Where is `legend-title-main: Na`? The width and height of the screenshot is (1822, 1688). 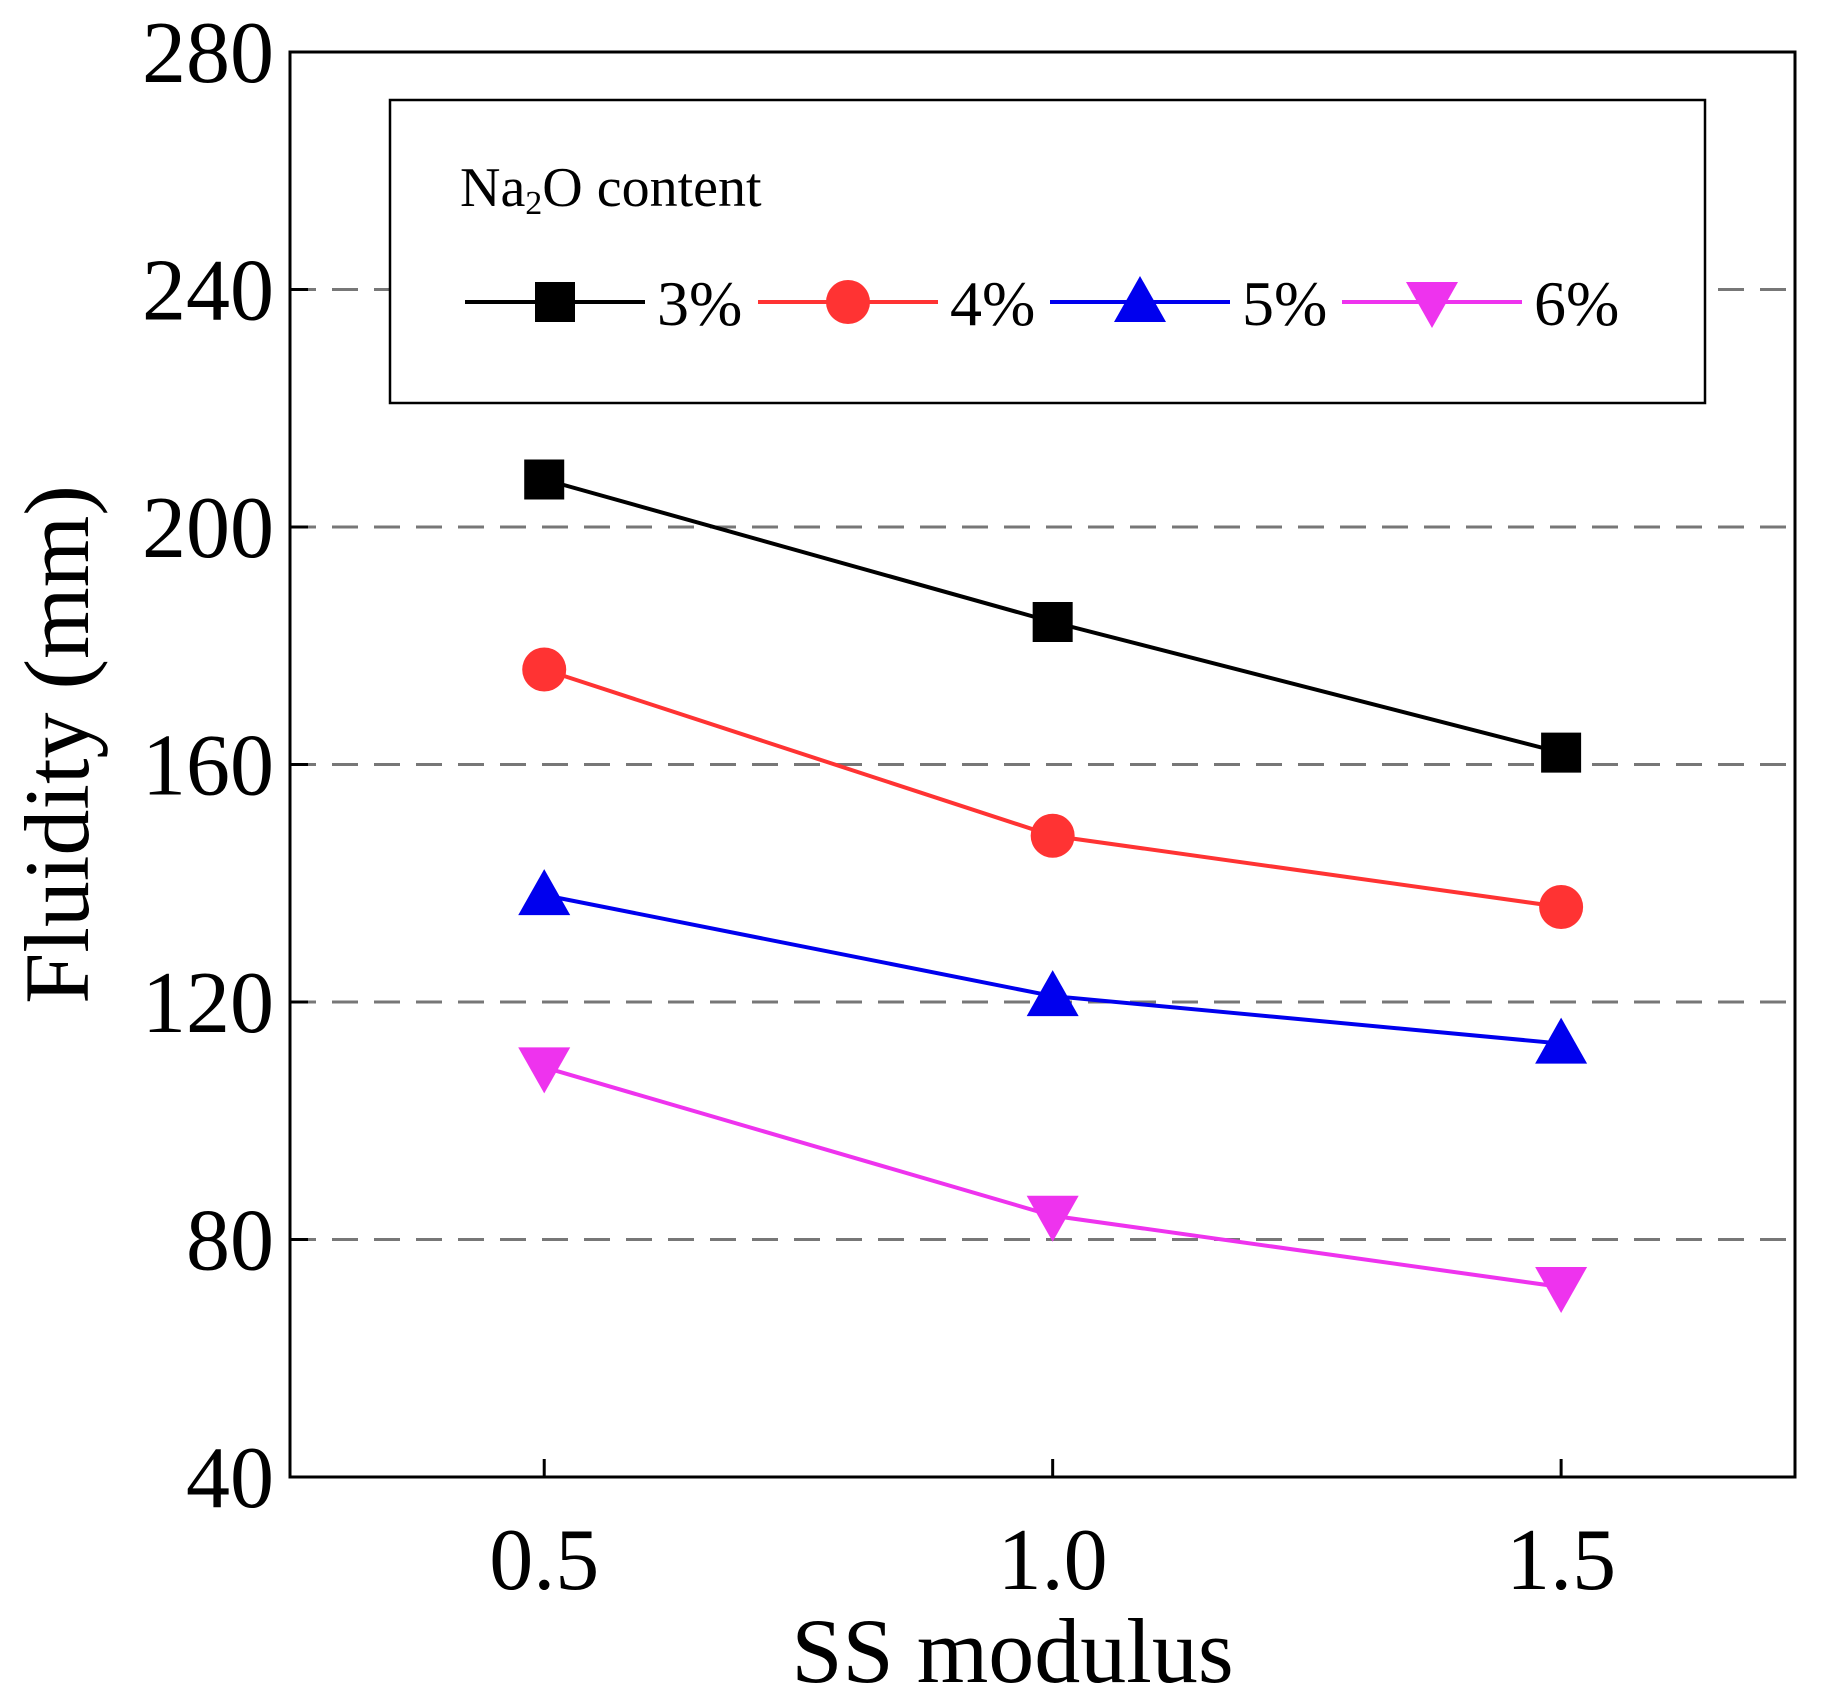
legend-title-main: Na is located at coordinates (492, 188).